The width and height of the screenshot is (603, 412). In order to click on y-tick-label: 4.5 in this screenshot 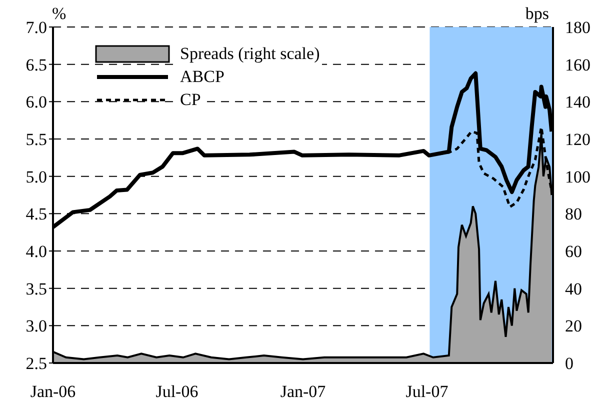, I will do `click(36, 214)`.